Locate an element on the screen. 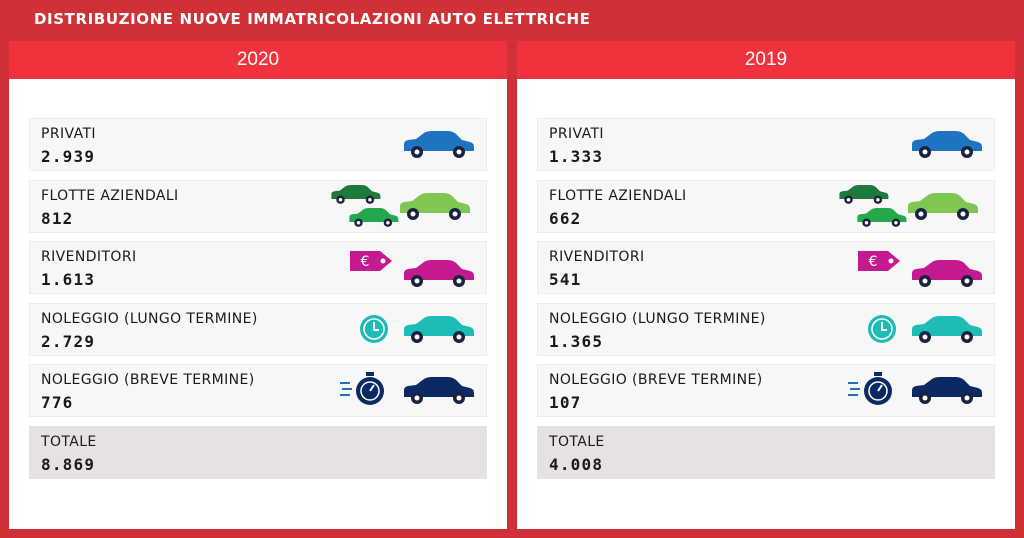 The height and width of the screenshot is (538, 1024). row-value: 4.008 is located at coordinates (576, 464).